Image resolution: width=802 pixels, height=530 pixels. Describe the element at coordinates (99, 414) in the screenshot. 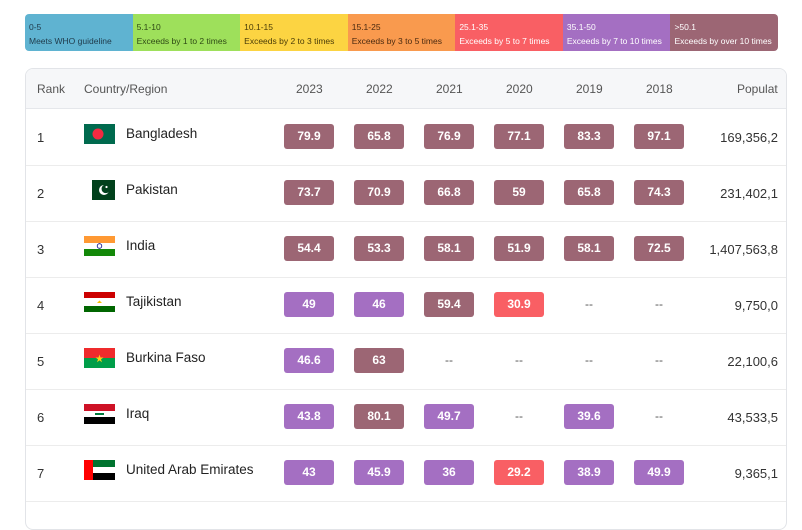

I see `iraq-flag-icon` at that location.